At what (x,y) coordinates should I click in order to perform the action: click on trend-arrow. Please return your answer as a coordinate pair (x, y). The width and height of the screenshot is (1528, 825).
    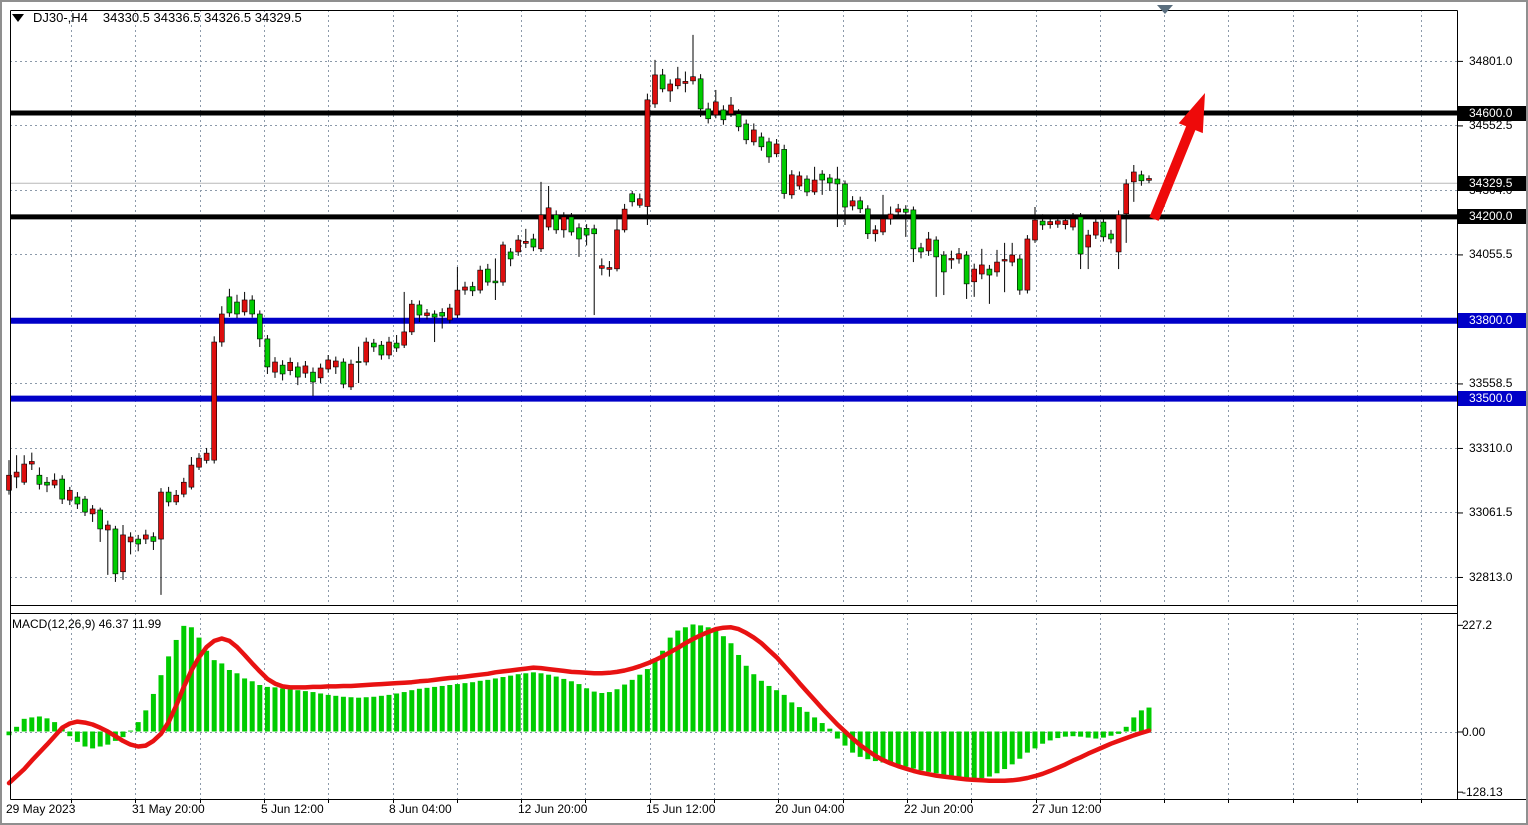
    Looking at the image, I should click on (1177, 157).